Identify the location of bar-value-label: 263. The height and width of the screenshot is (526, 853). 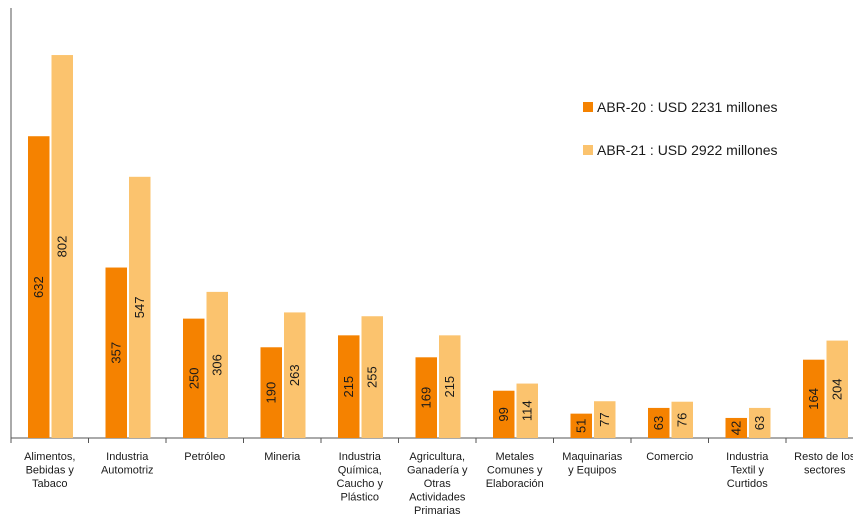
(294, 375).